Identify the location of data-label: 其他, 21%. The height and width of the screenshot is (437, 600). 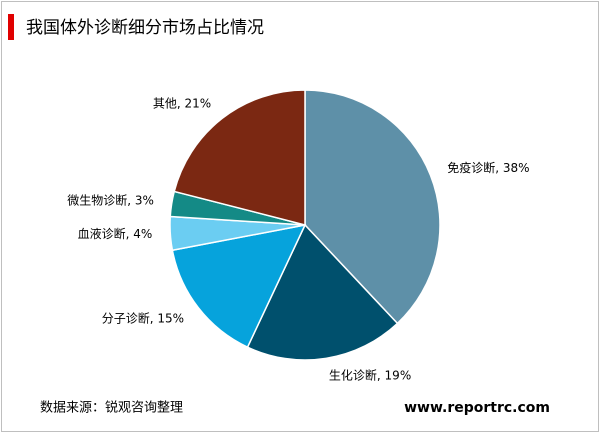
(182, 104).